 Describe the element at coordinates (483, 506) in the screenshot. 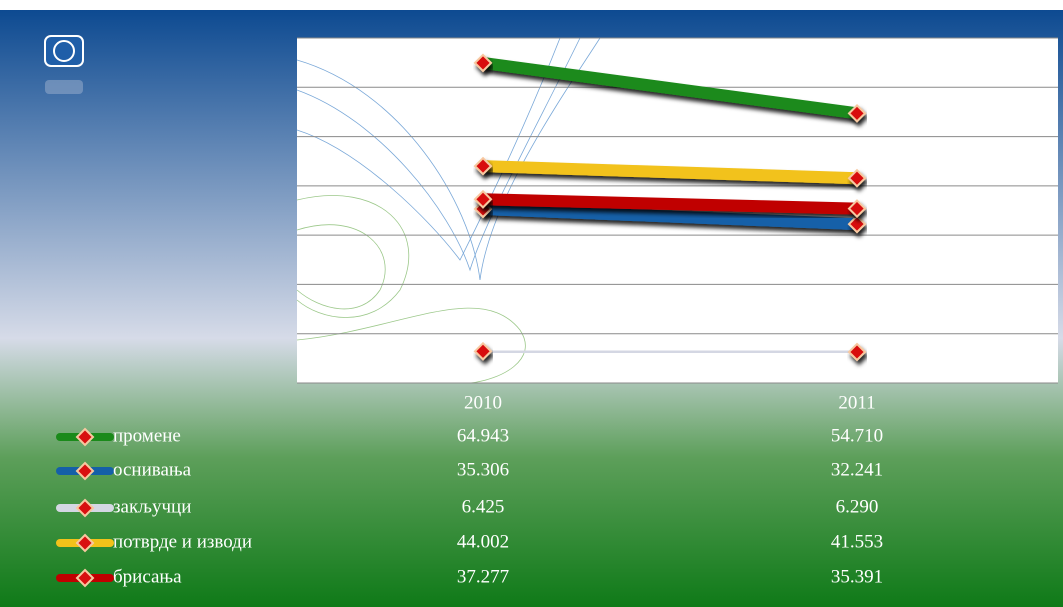

I see `table-value: 6.425` at that location.